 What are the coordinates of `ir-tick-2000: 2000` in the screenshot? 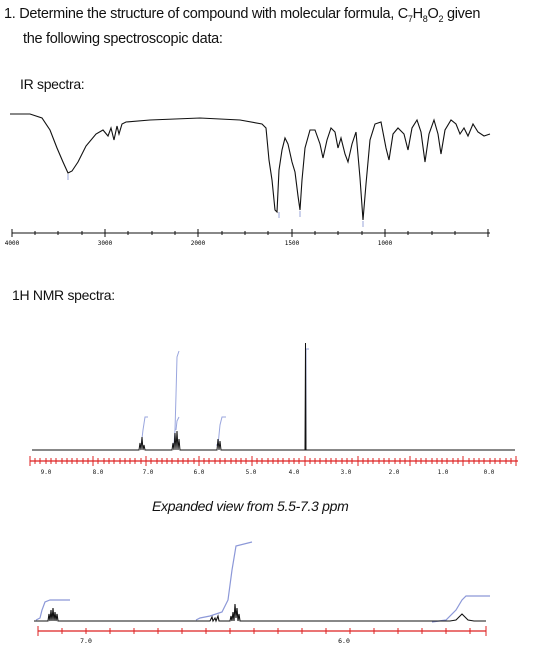 It's located at (198, 243).